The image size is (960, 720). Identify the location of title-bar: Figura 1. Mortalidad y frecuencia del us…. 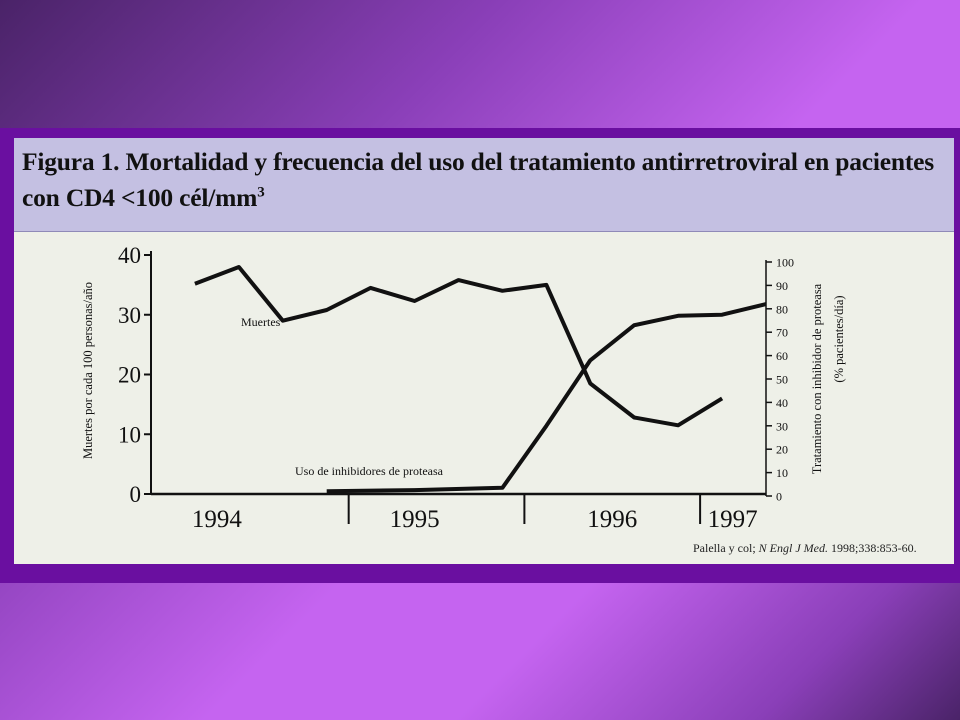
(484, 185).